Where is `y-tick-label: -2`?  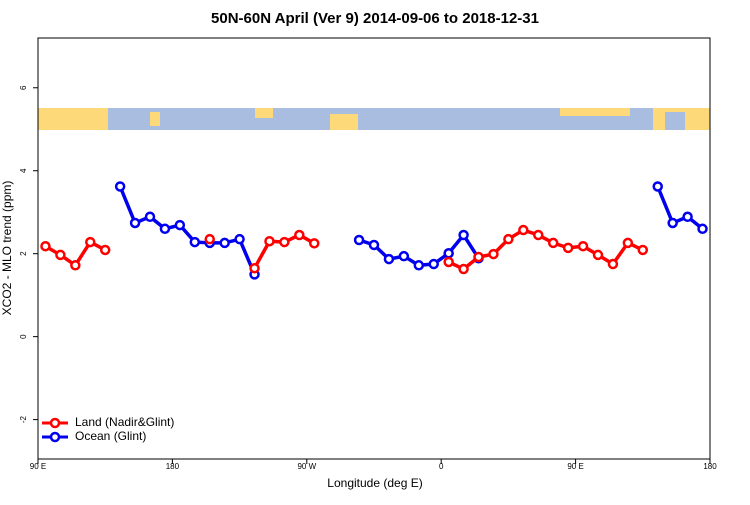 y-tick-label: -2 is located at coordinates (23, 419).